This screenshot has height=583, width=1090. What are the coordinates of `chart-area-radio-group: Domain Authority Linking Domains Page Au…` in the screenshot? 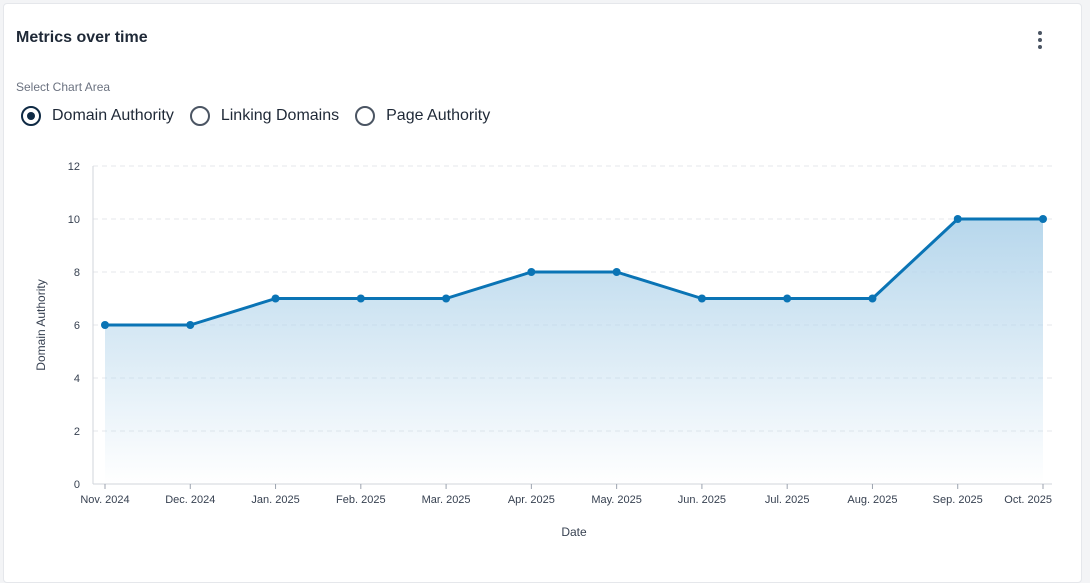 It's located at (263, 116).